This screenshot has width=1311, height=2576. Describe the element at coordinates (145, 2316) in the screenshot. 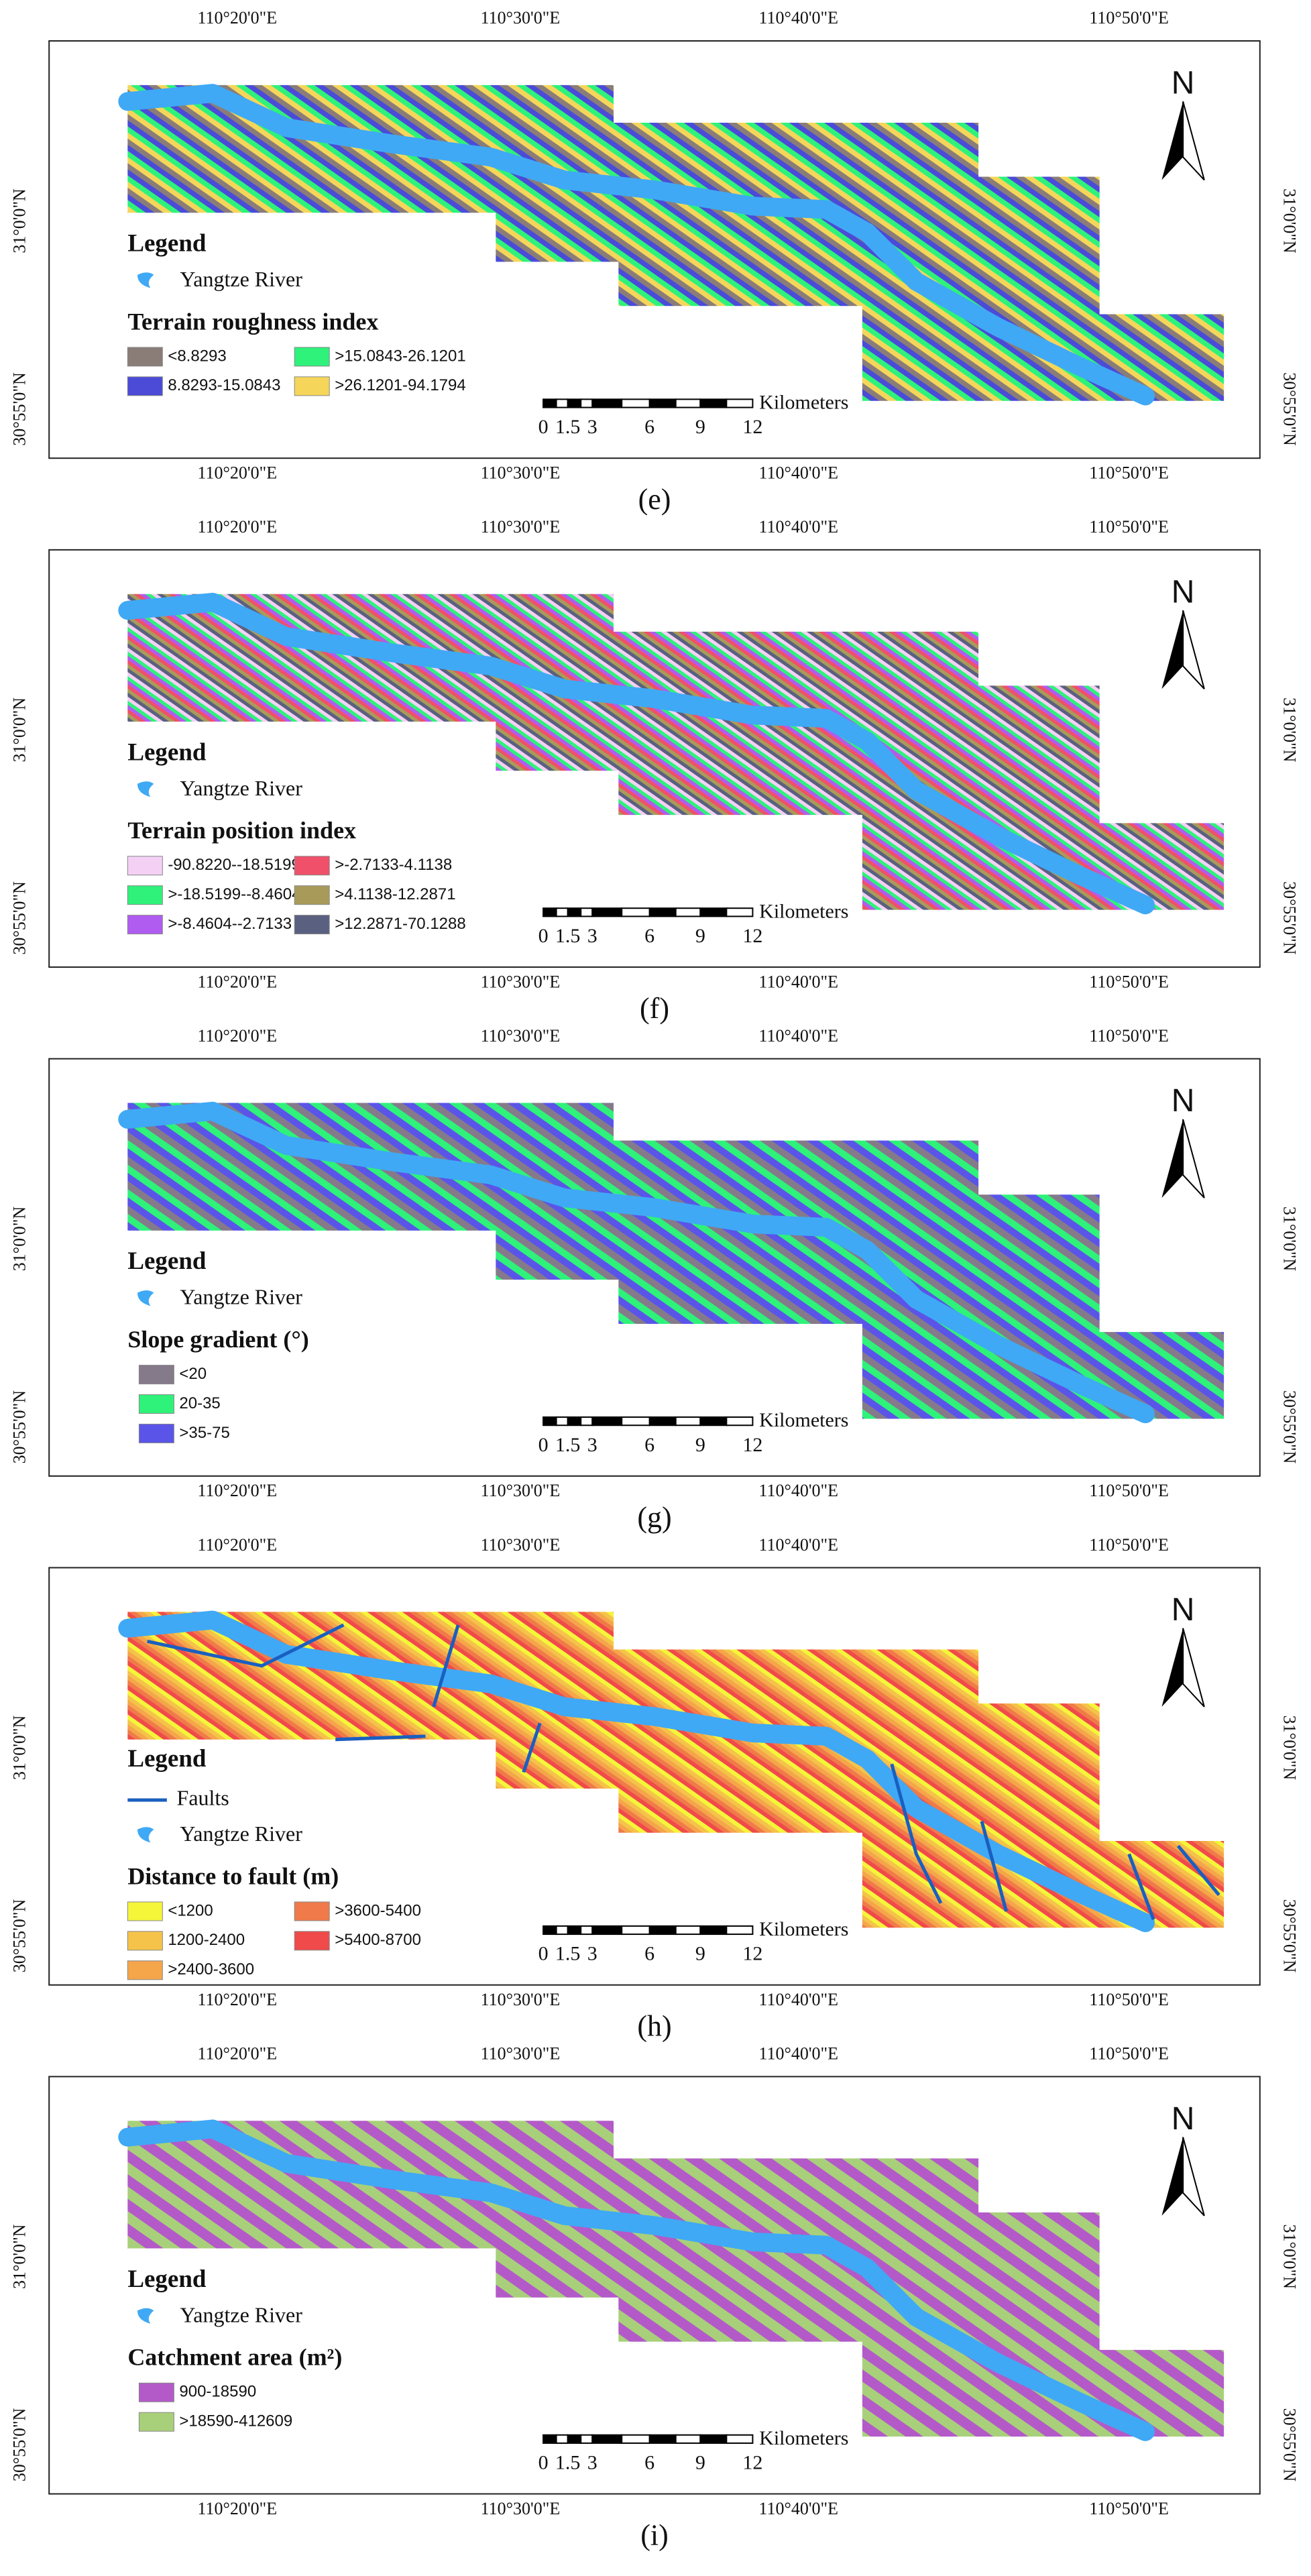

I see `river-legend-icon` at that location.